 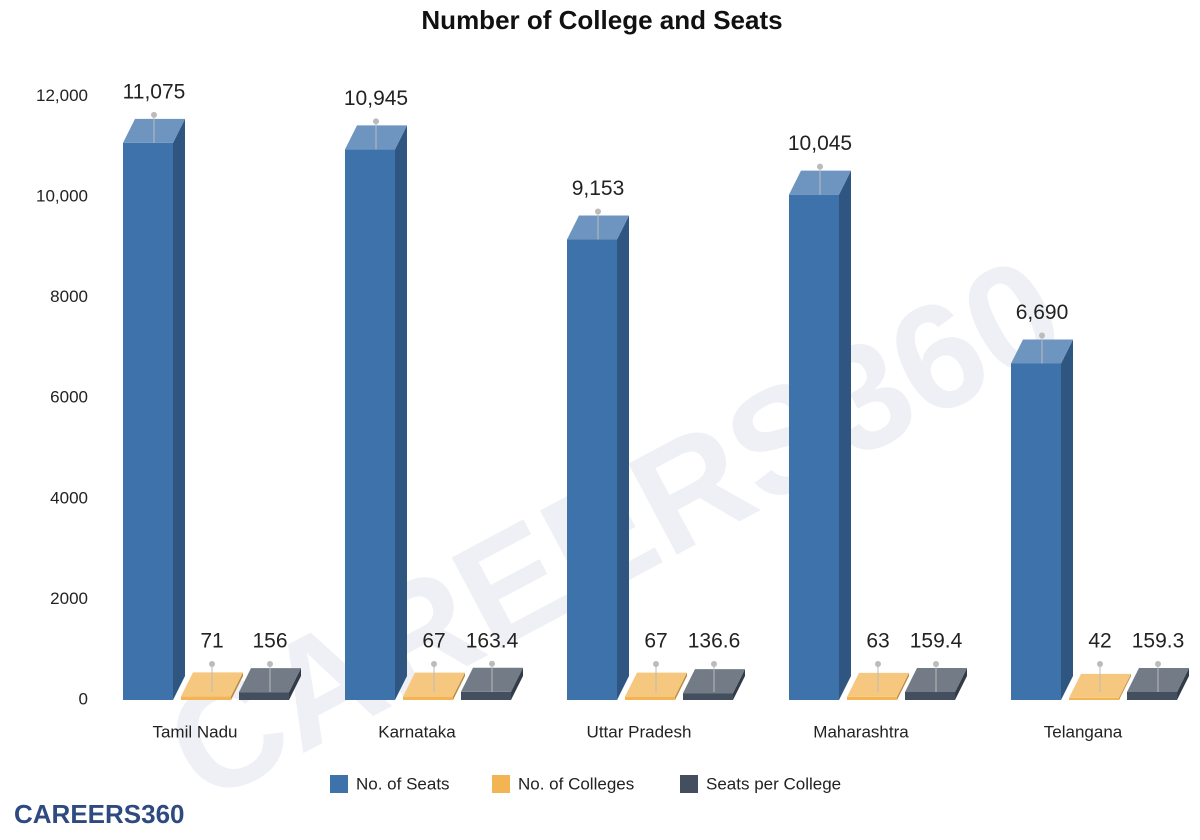 What do you see at coordinates (211, 641) in the screenshot?
I see `value-label: 71` at bounding box center [211, 641].